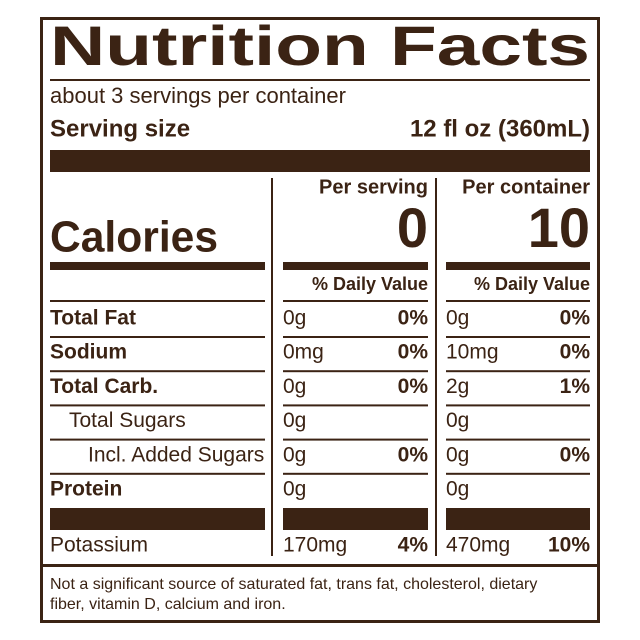 The image size is (640, 640). What do you see at coordinates (373, 187) in the screenshot?
I see `column-header: Per serving` at bounding box center [373, 187].